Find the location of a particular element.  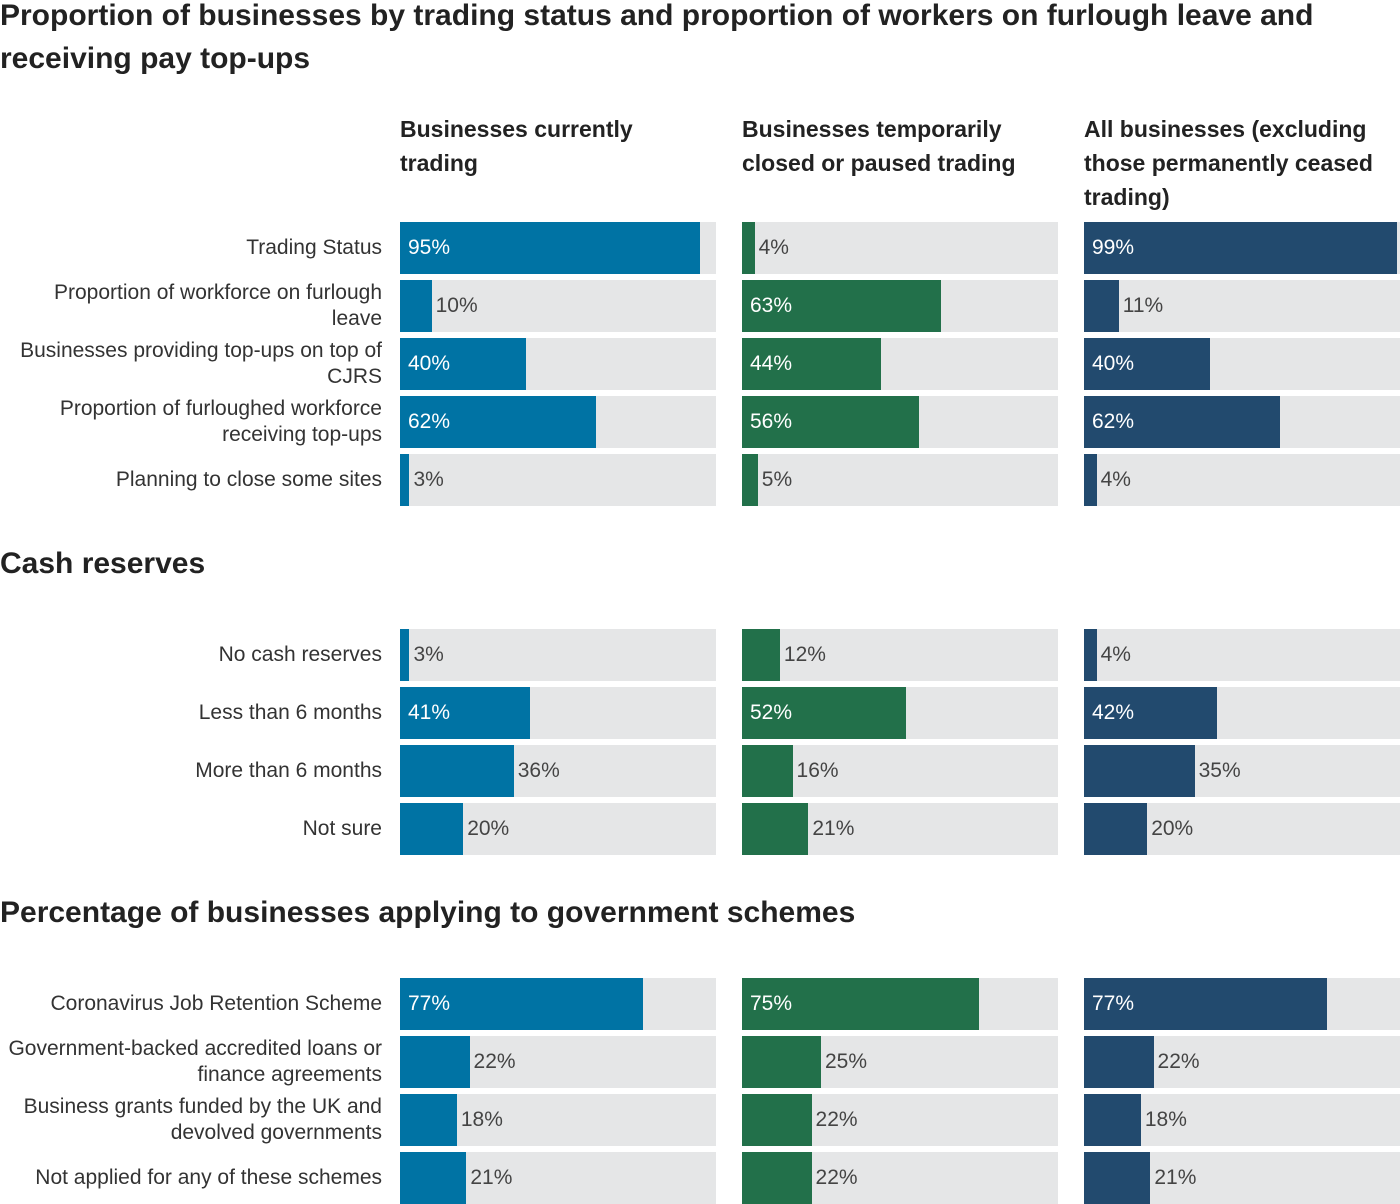

category-label: Planning to close some sites is located at coordinates (248, 479).